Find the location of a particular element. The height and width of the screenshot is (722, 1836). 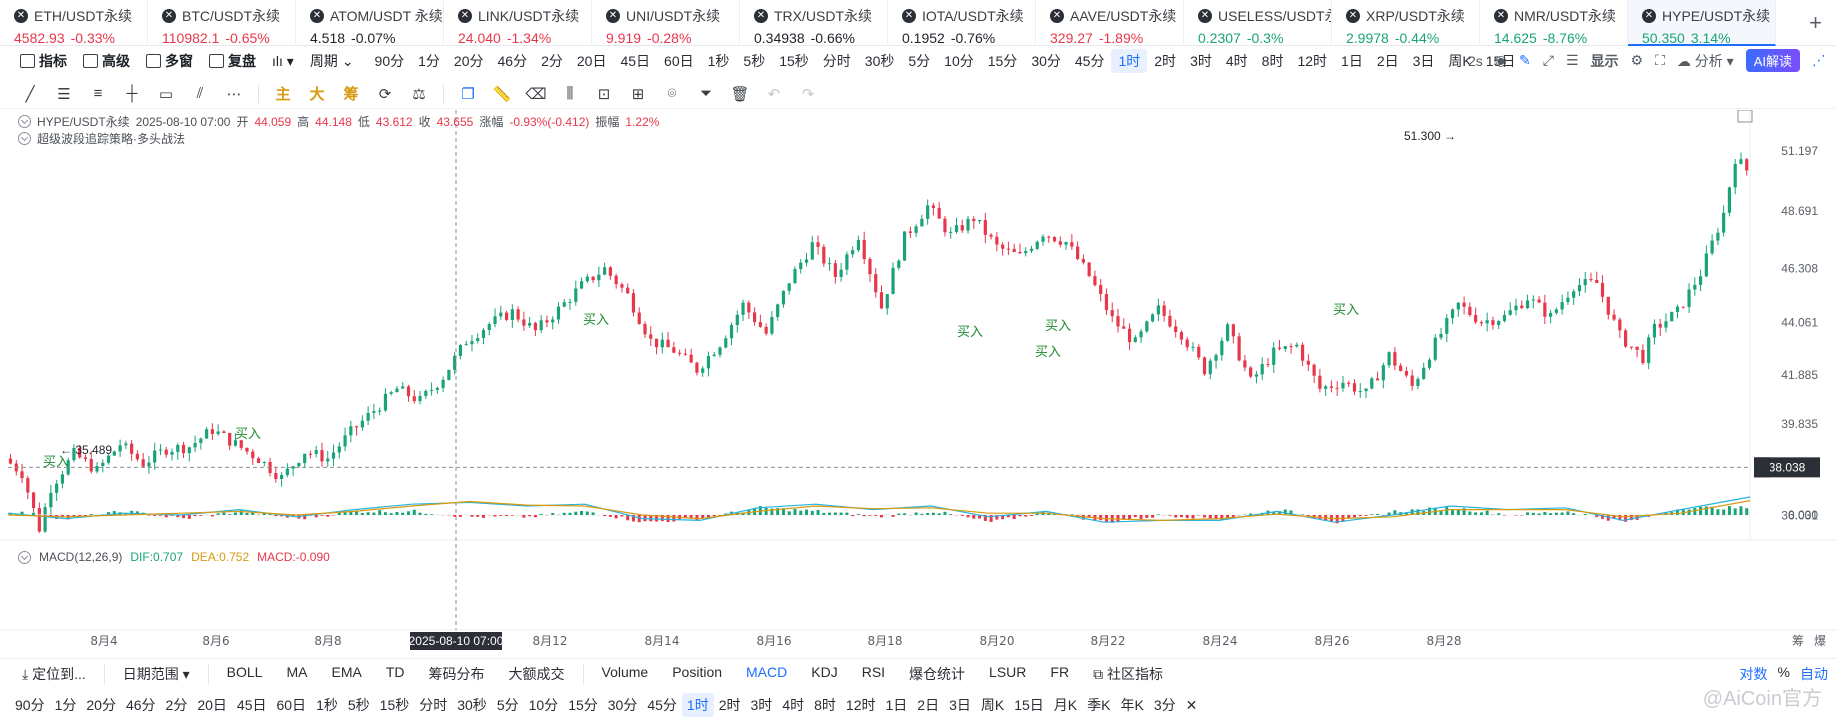

ticker-tab: ✕ NMR/USDT永续 14.625 -8.76% is located at coordinates (1554, 23).